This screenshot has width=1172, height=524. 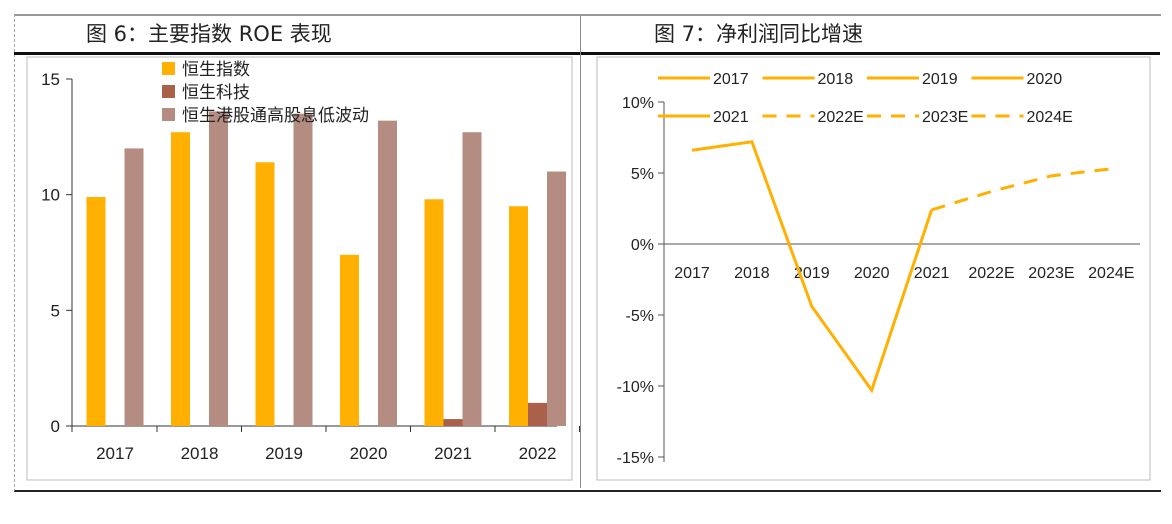 I want to click on legend-label: 2021, so click(x=731, y=117).